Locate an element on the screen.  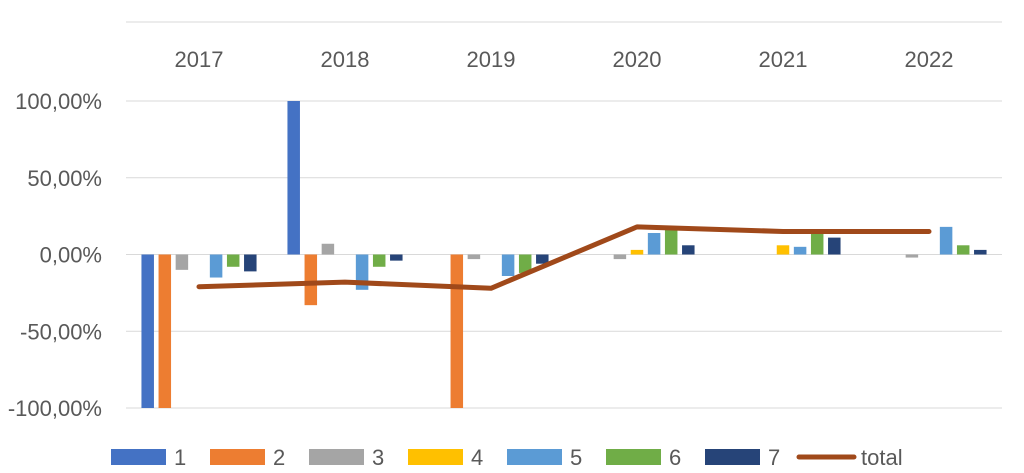
legend-item-2: 2 is located at coordinates (247, 457).